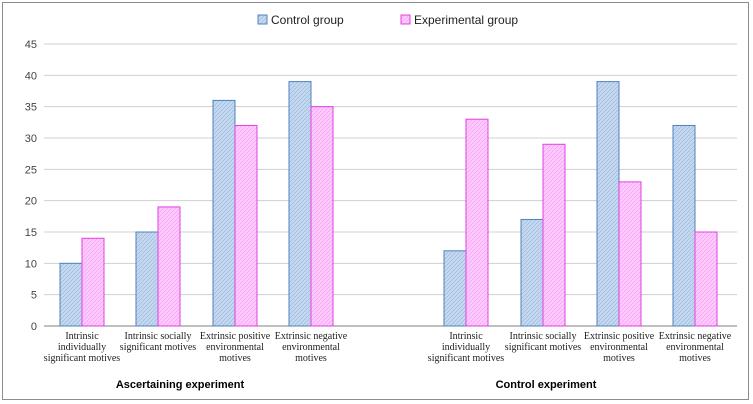 The height and width of the screenshot is (404, 753). I want to click on legend-swatch-control, so click(262, 19).